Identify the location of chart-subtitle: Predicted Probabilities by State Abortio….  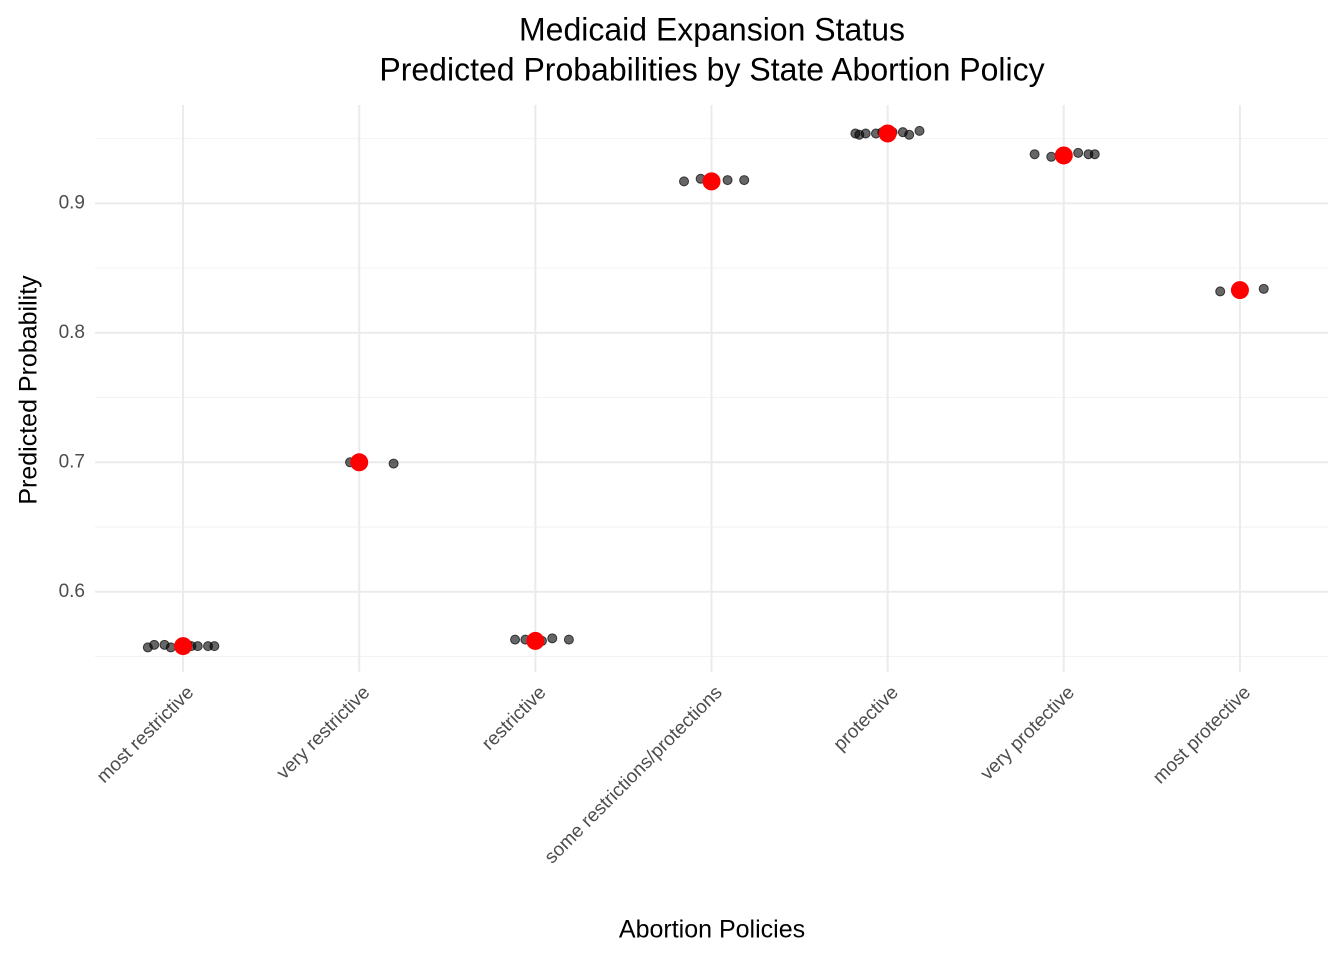
(711, 69).